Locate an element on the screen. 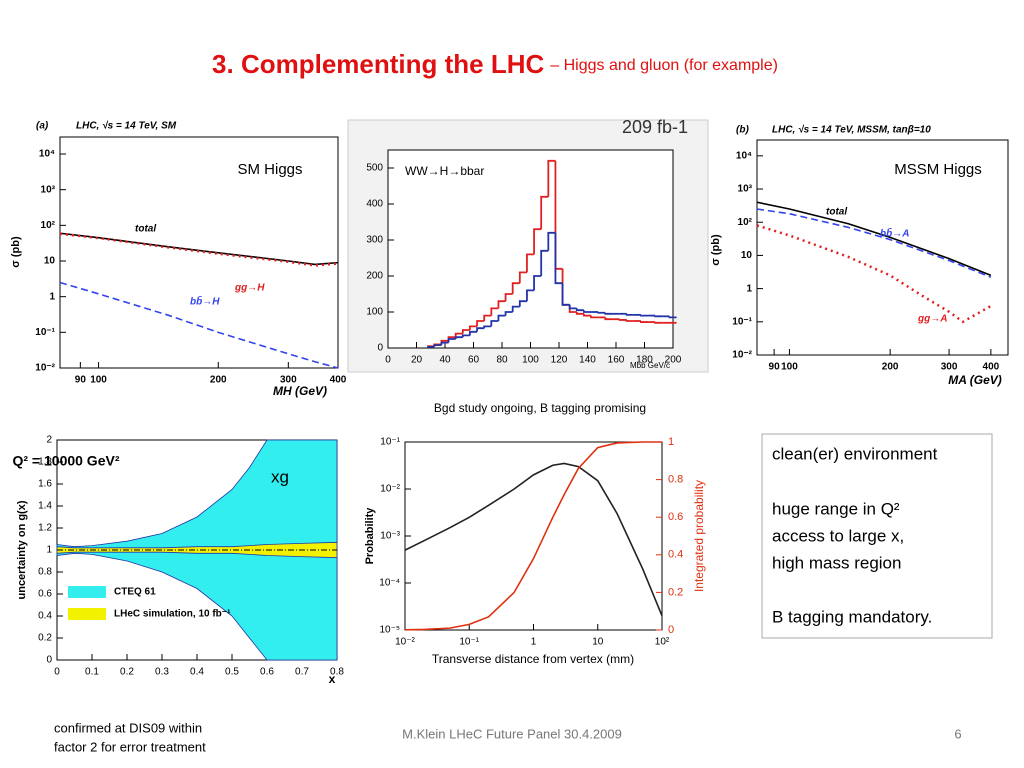 This screenshot has height=768, width=1024. panel-label: (a) is located at coordinates (42, 126).